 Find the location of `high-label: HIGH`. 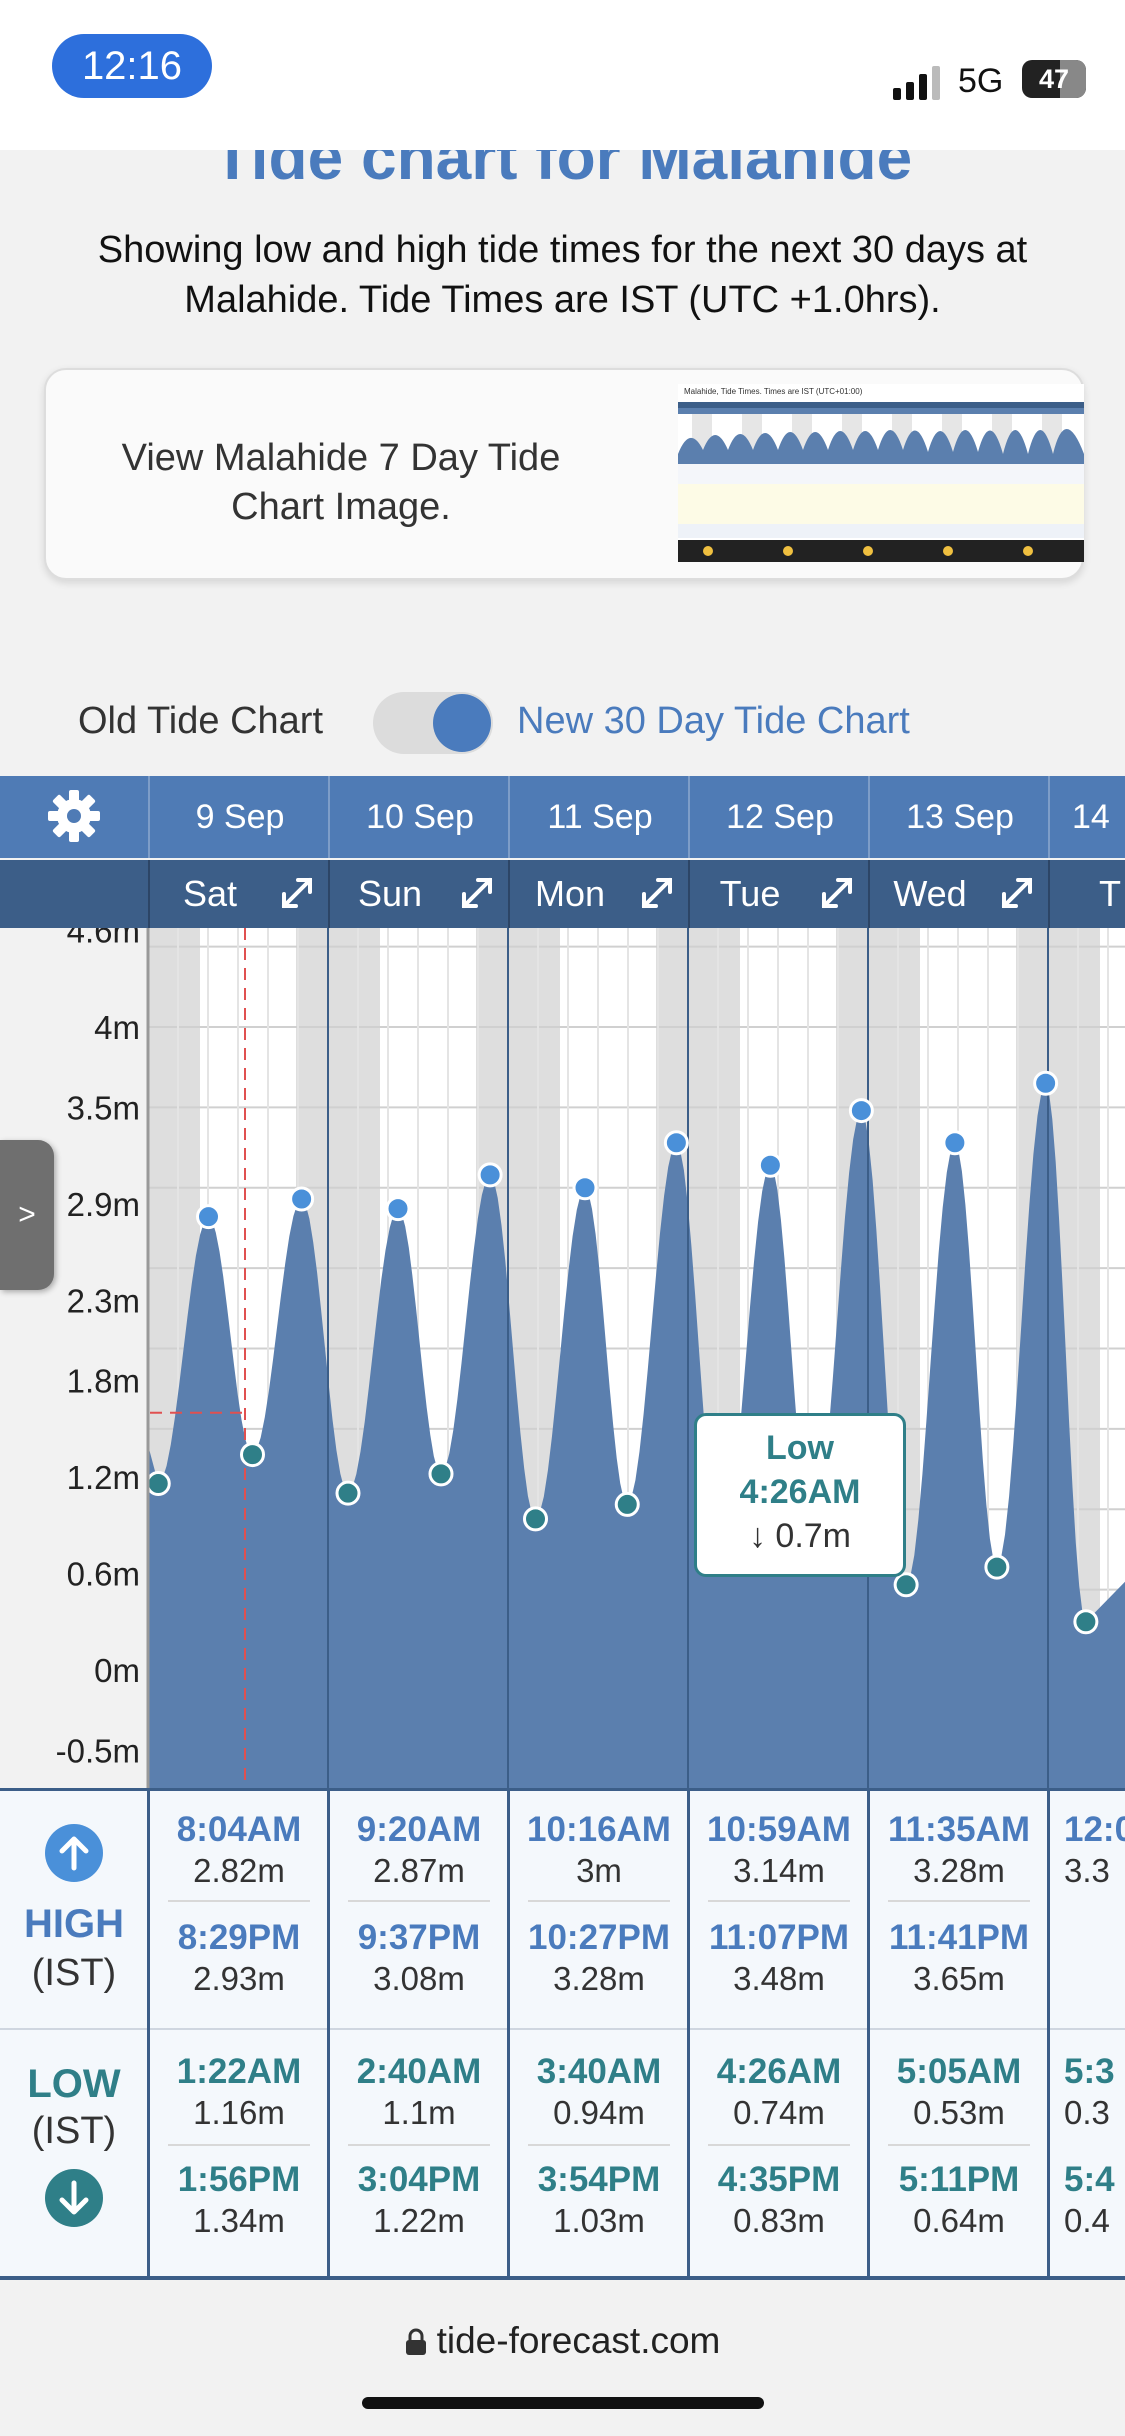

high-label: HIGH is located at coordinates (74, 1924).